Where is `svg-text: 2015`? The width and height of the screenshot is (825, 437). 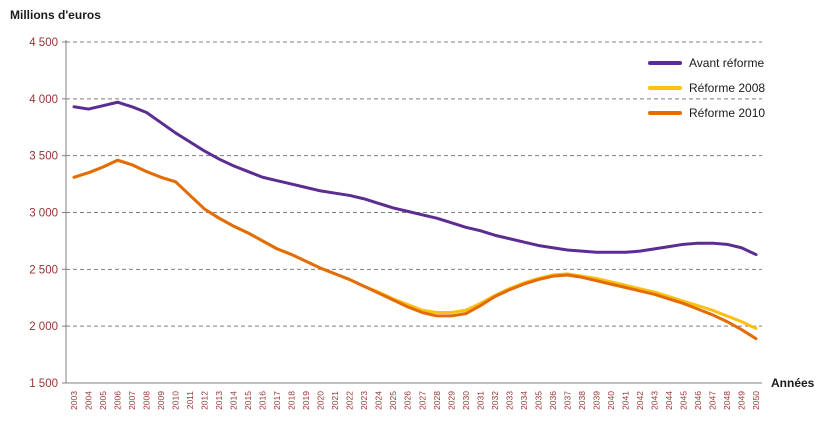
svg-text: 2015 is located at coordinates (248, 400).